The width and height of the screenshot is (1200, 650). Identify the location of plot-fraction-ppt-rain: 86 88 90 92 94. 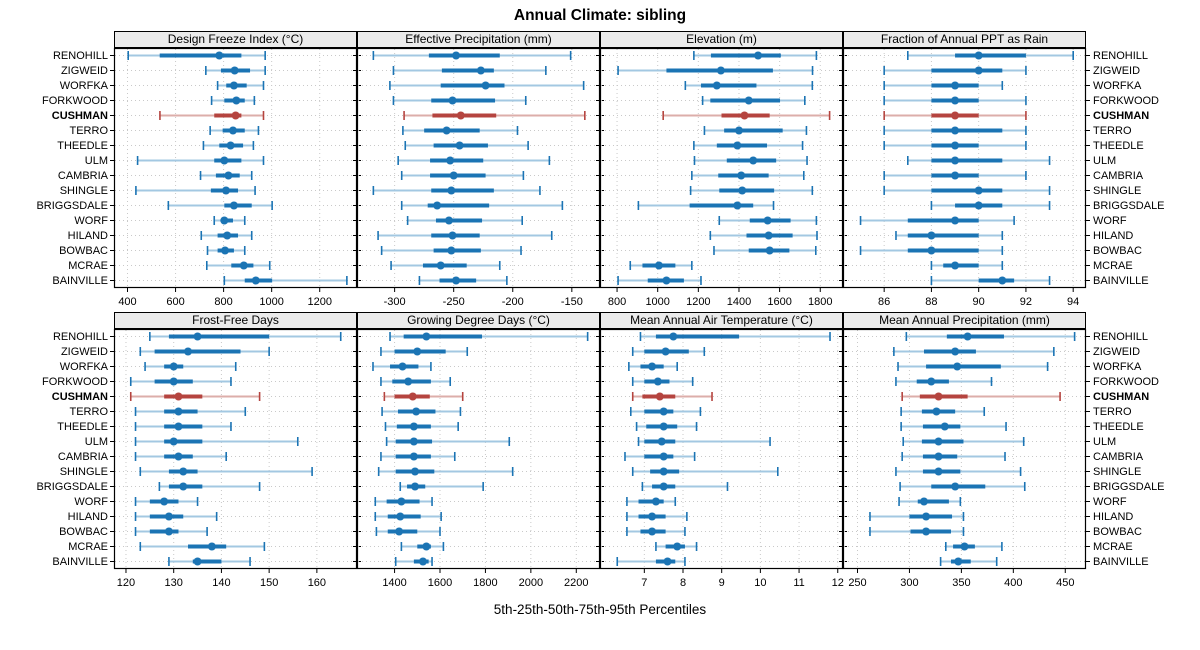
(964, 177).